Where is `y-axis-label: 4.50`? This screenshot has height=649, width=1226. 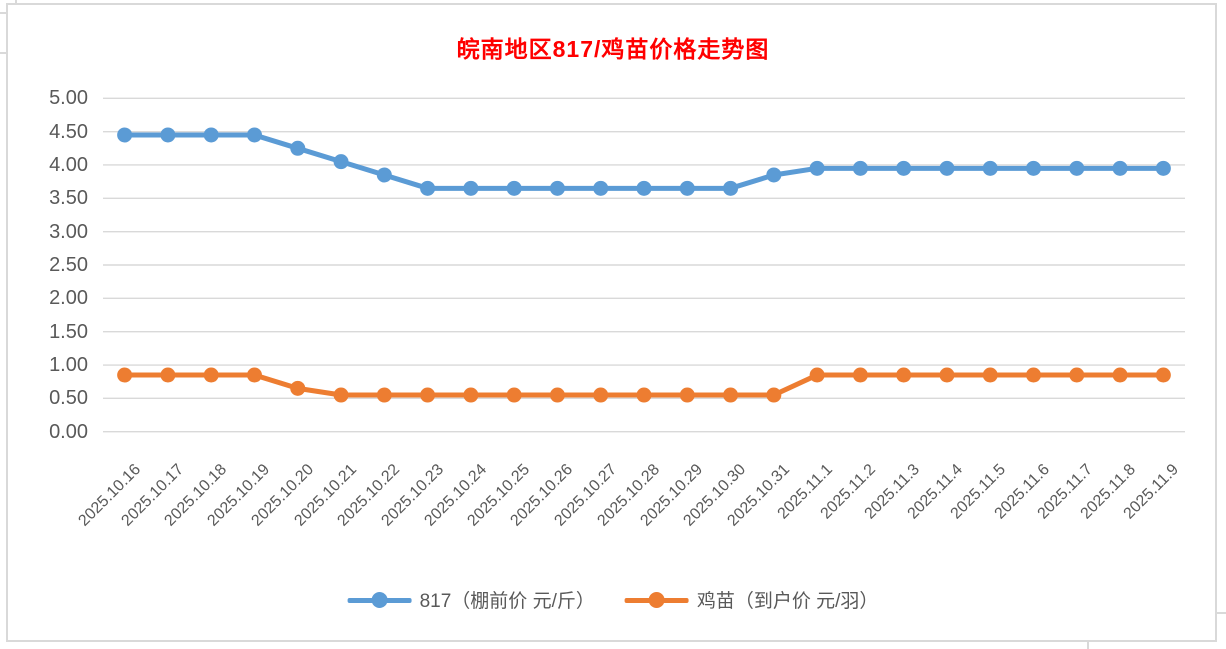
y-axis-label: 4.50 is located at coordinates (68, 131).